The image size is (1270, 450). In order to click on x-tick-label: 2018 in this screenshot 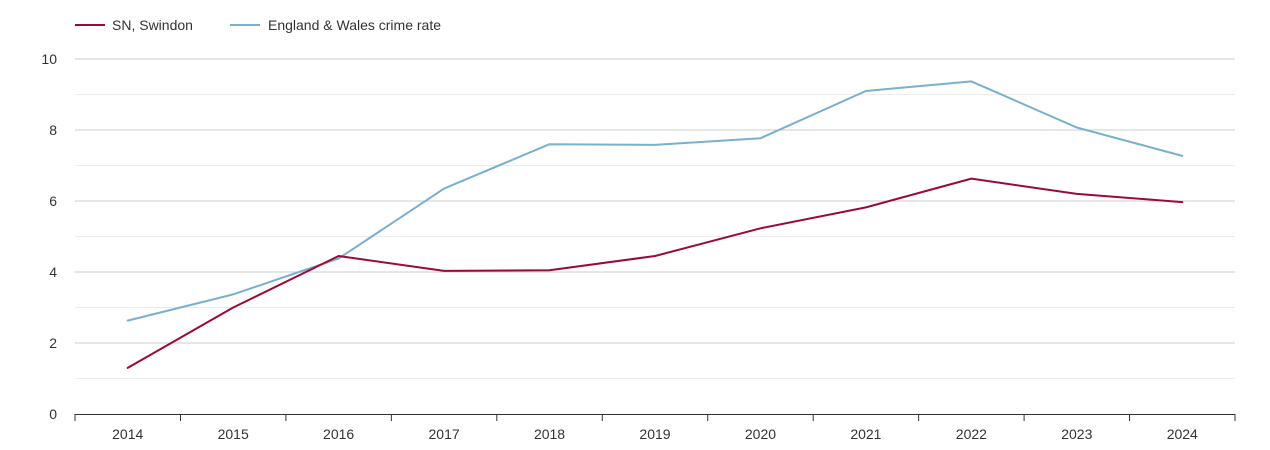, I will do `click(549, 434)`.